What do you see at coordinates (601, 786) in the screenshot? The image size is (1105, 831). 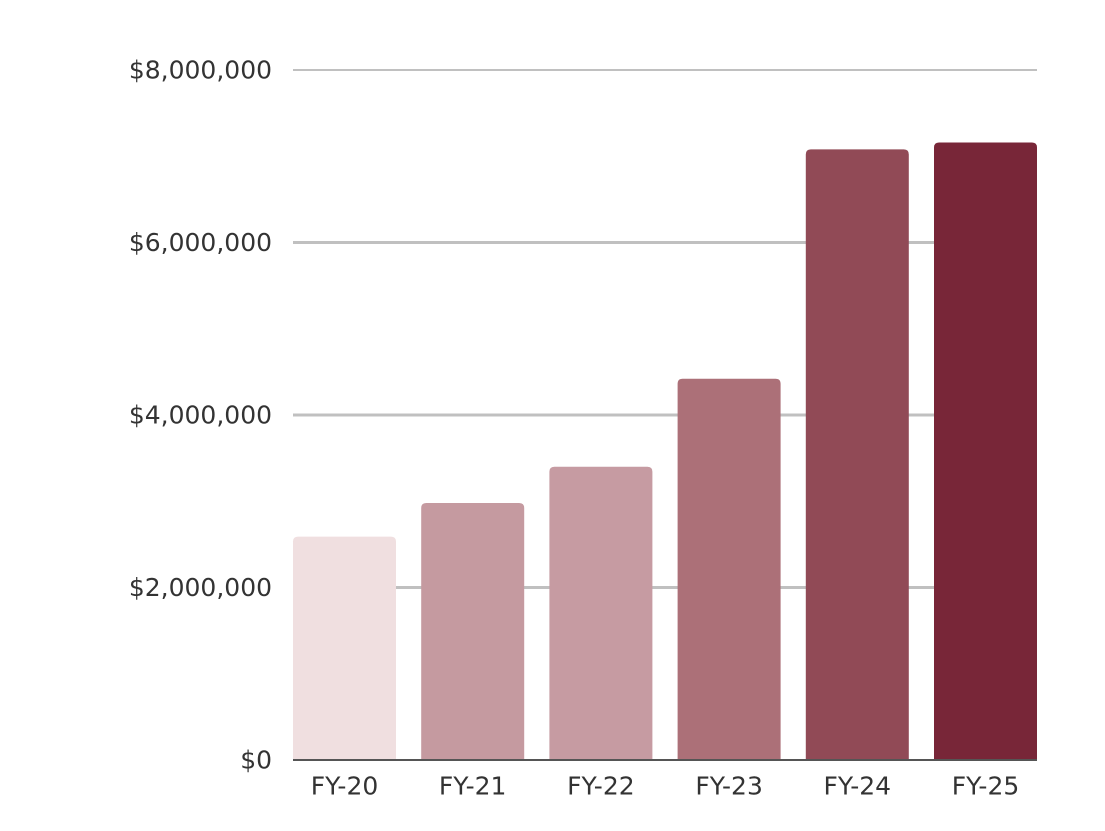 I see `x-tick-label: FY-22` at bounding box center [601, 786].